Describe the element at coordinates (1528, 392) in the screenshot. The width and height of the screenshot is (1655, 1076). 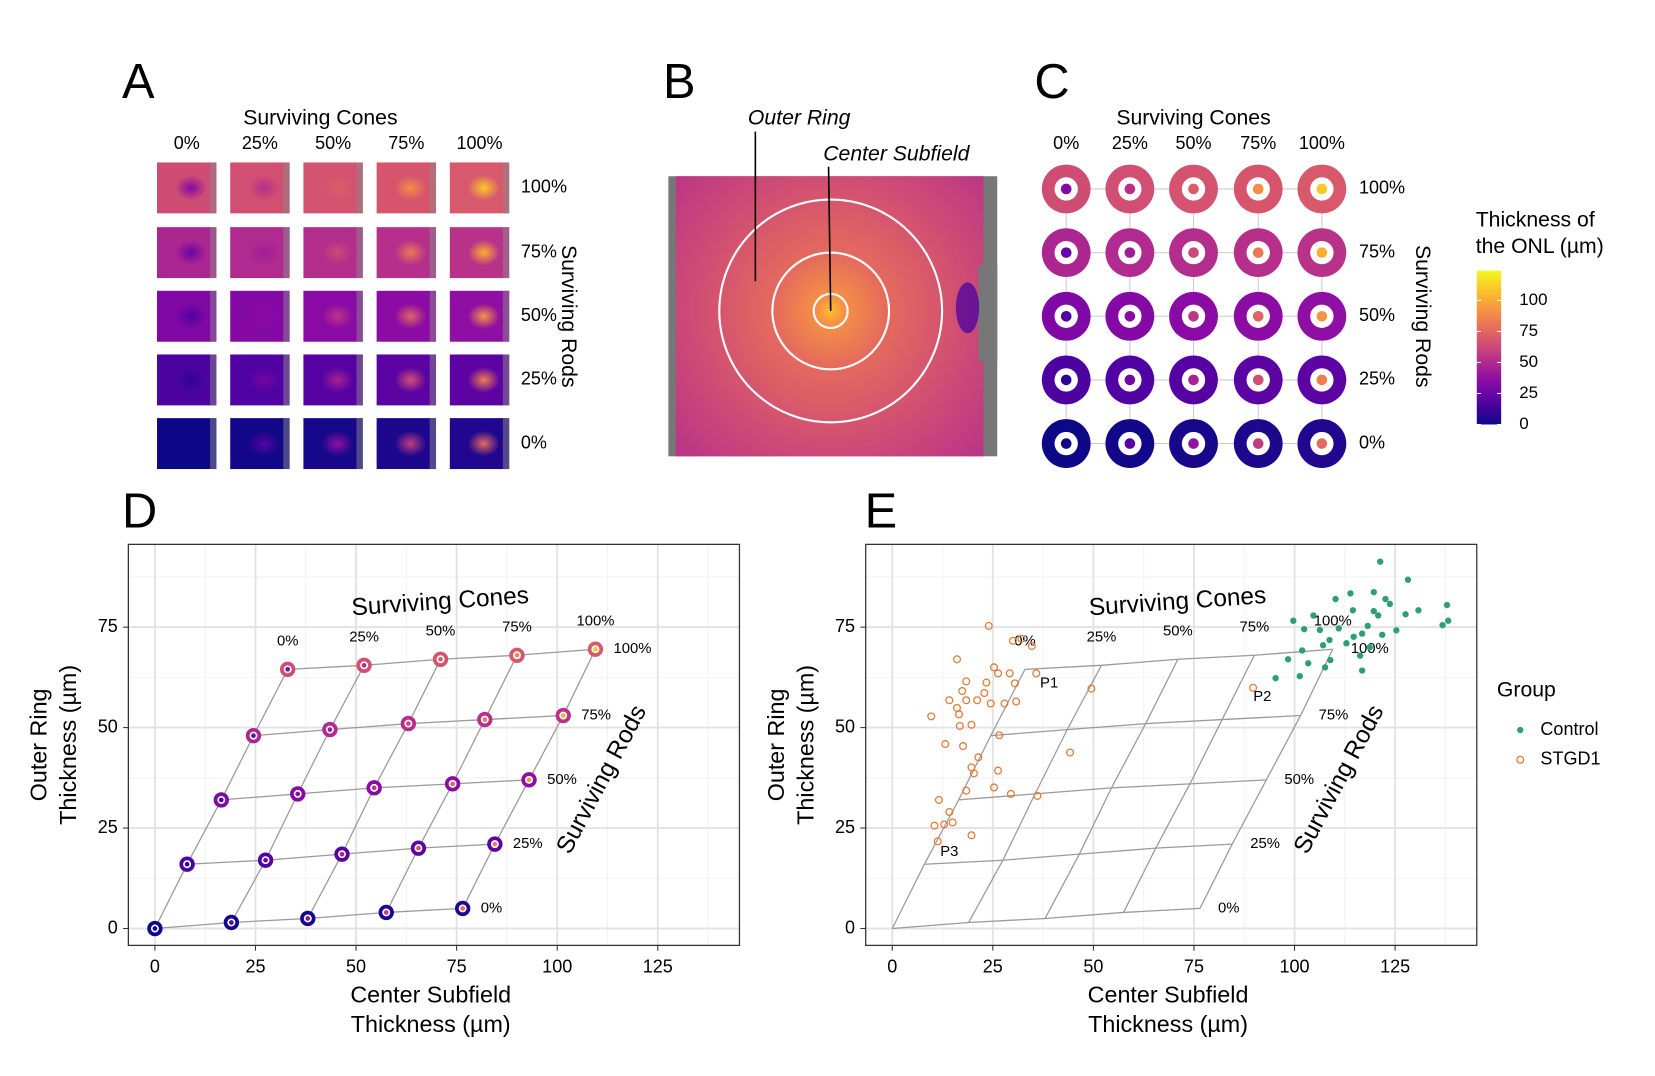
I see `colorbar-tick-label: 25` at that location.